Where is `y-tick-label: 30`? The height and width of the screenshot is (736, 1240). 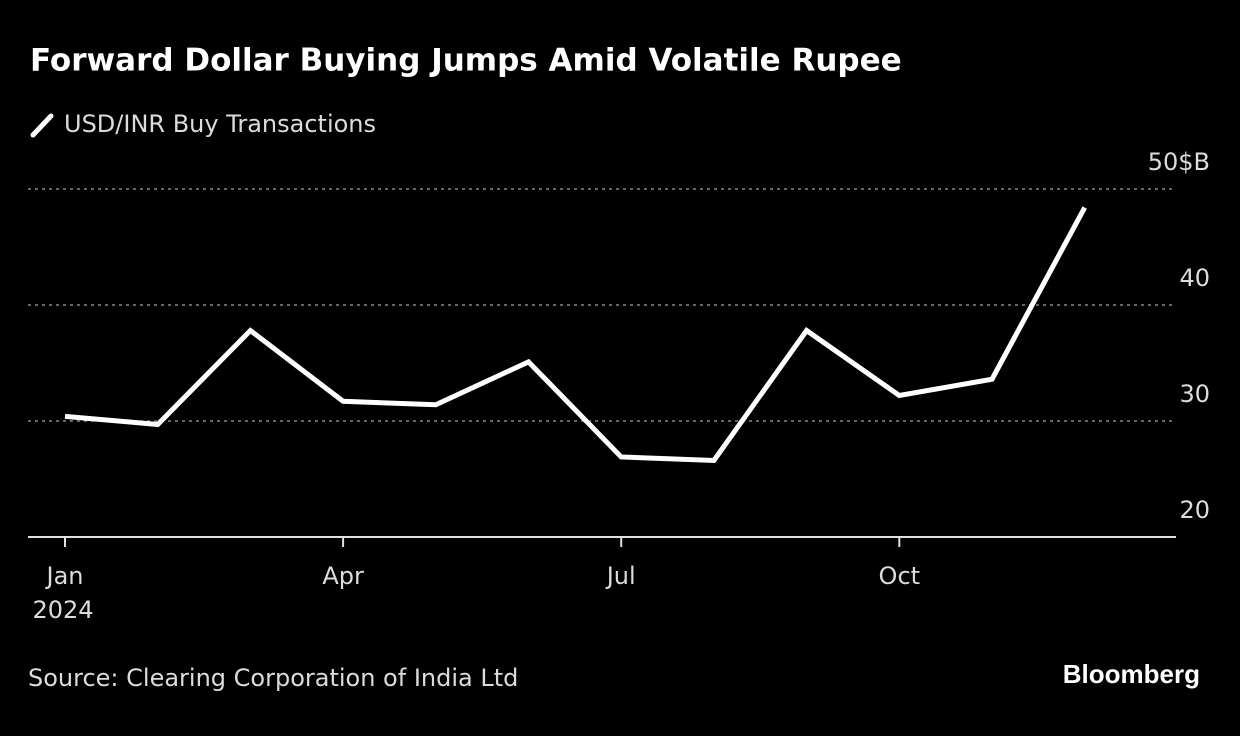
y-tick-label: 30 is located at coordinates (1194, 394).